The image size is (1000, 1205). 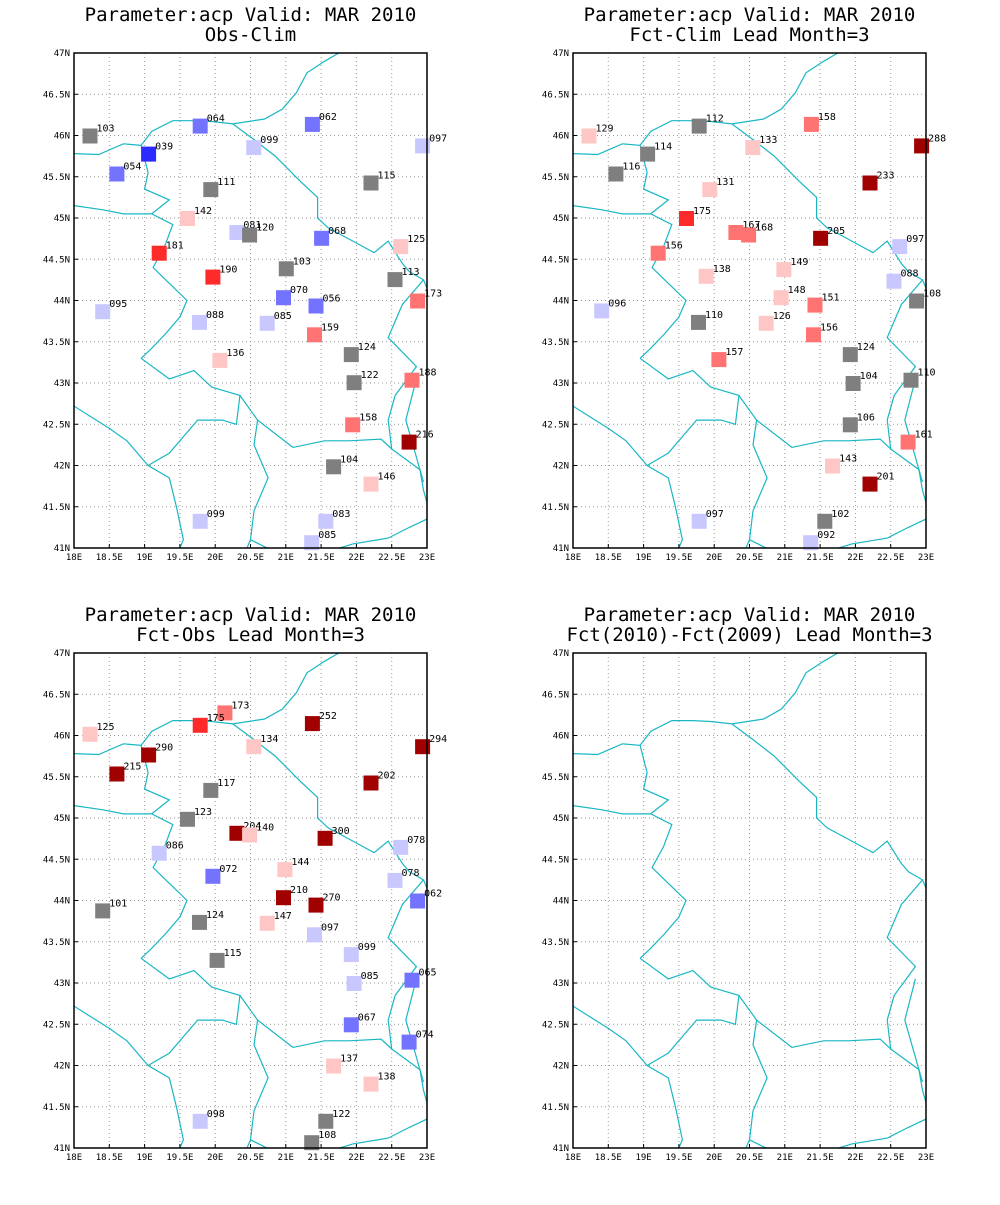 What do you see at coordinates (749, 900) in the screenshot?
I see `boundaries` at bounding box center [749, 900].